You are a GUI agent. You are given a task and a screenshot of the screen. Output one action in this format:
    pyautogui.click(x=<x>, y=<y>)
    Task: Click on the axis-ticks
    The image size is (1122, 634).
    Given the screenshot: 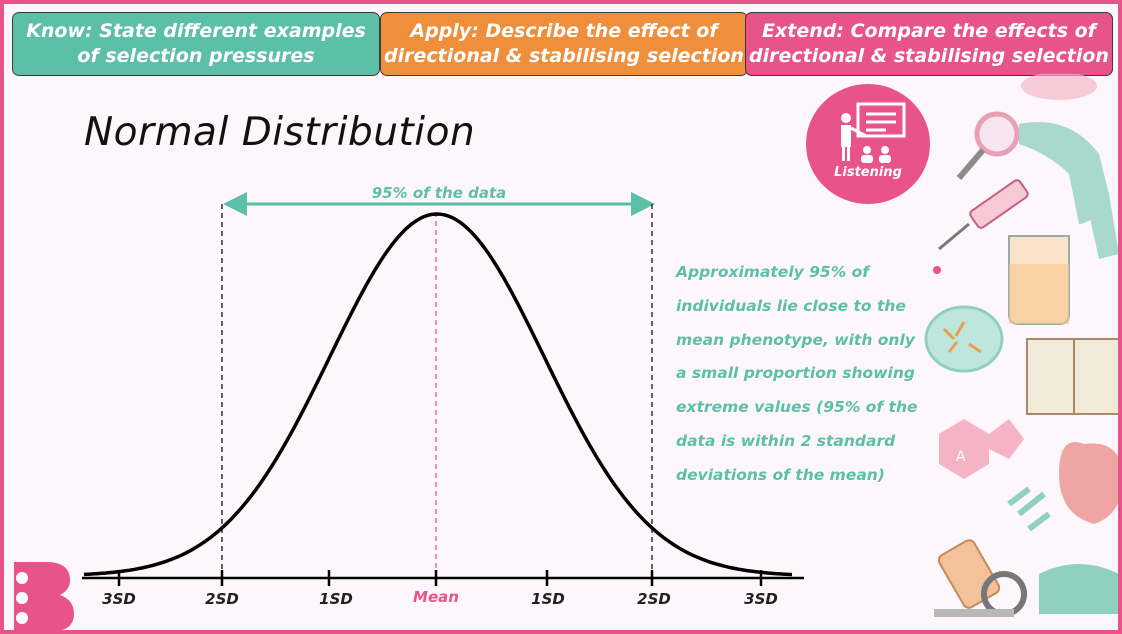 What is the action you would take?
    pyautogui.click(x=440, y=578)
    